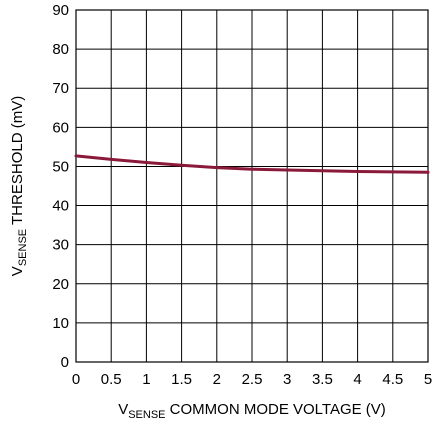 This screenshot has height=423, width=433. Describe the element at coordinates (428, 379) in the screenshot. I see `x-tick-label: 5` at that location.